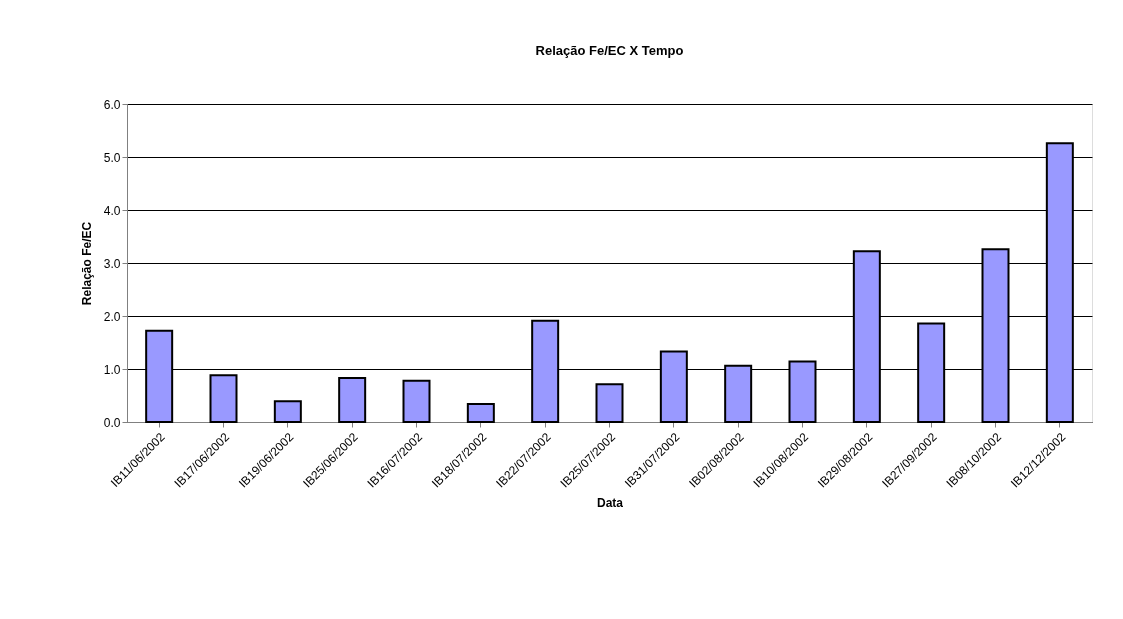 The width and height of the screenshot is (1123, 619). I want to click on y-tick-label: 5.0, so click(112, 157).